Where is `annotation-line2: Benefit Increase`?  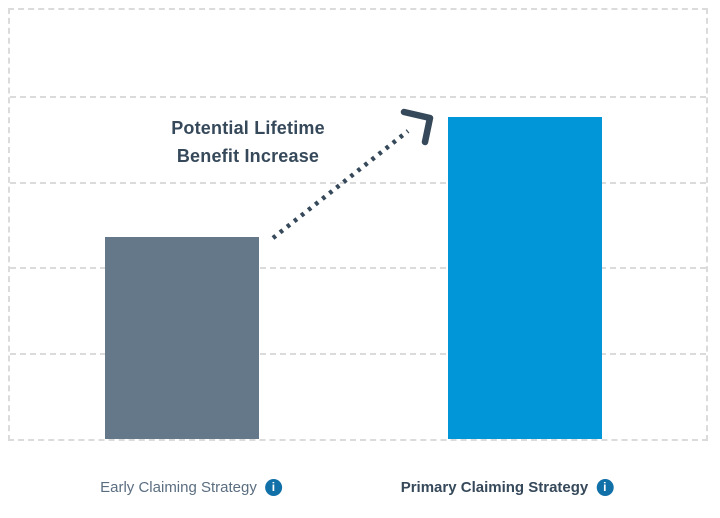 annotation-line2: Benefit Increase is located at coordinates (248, 156).